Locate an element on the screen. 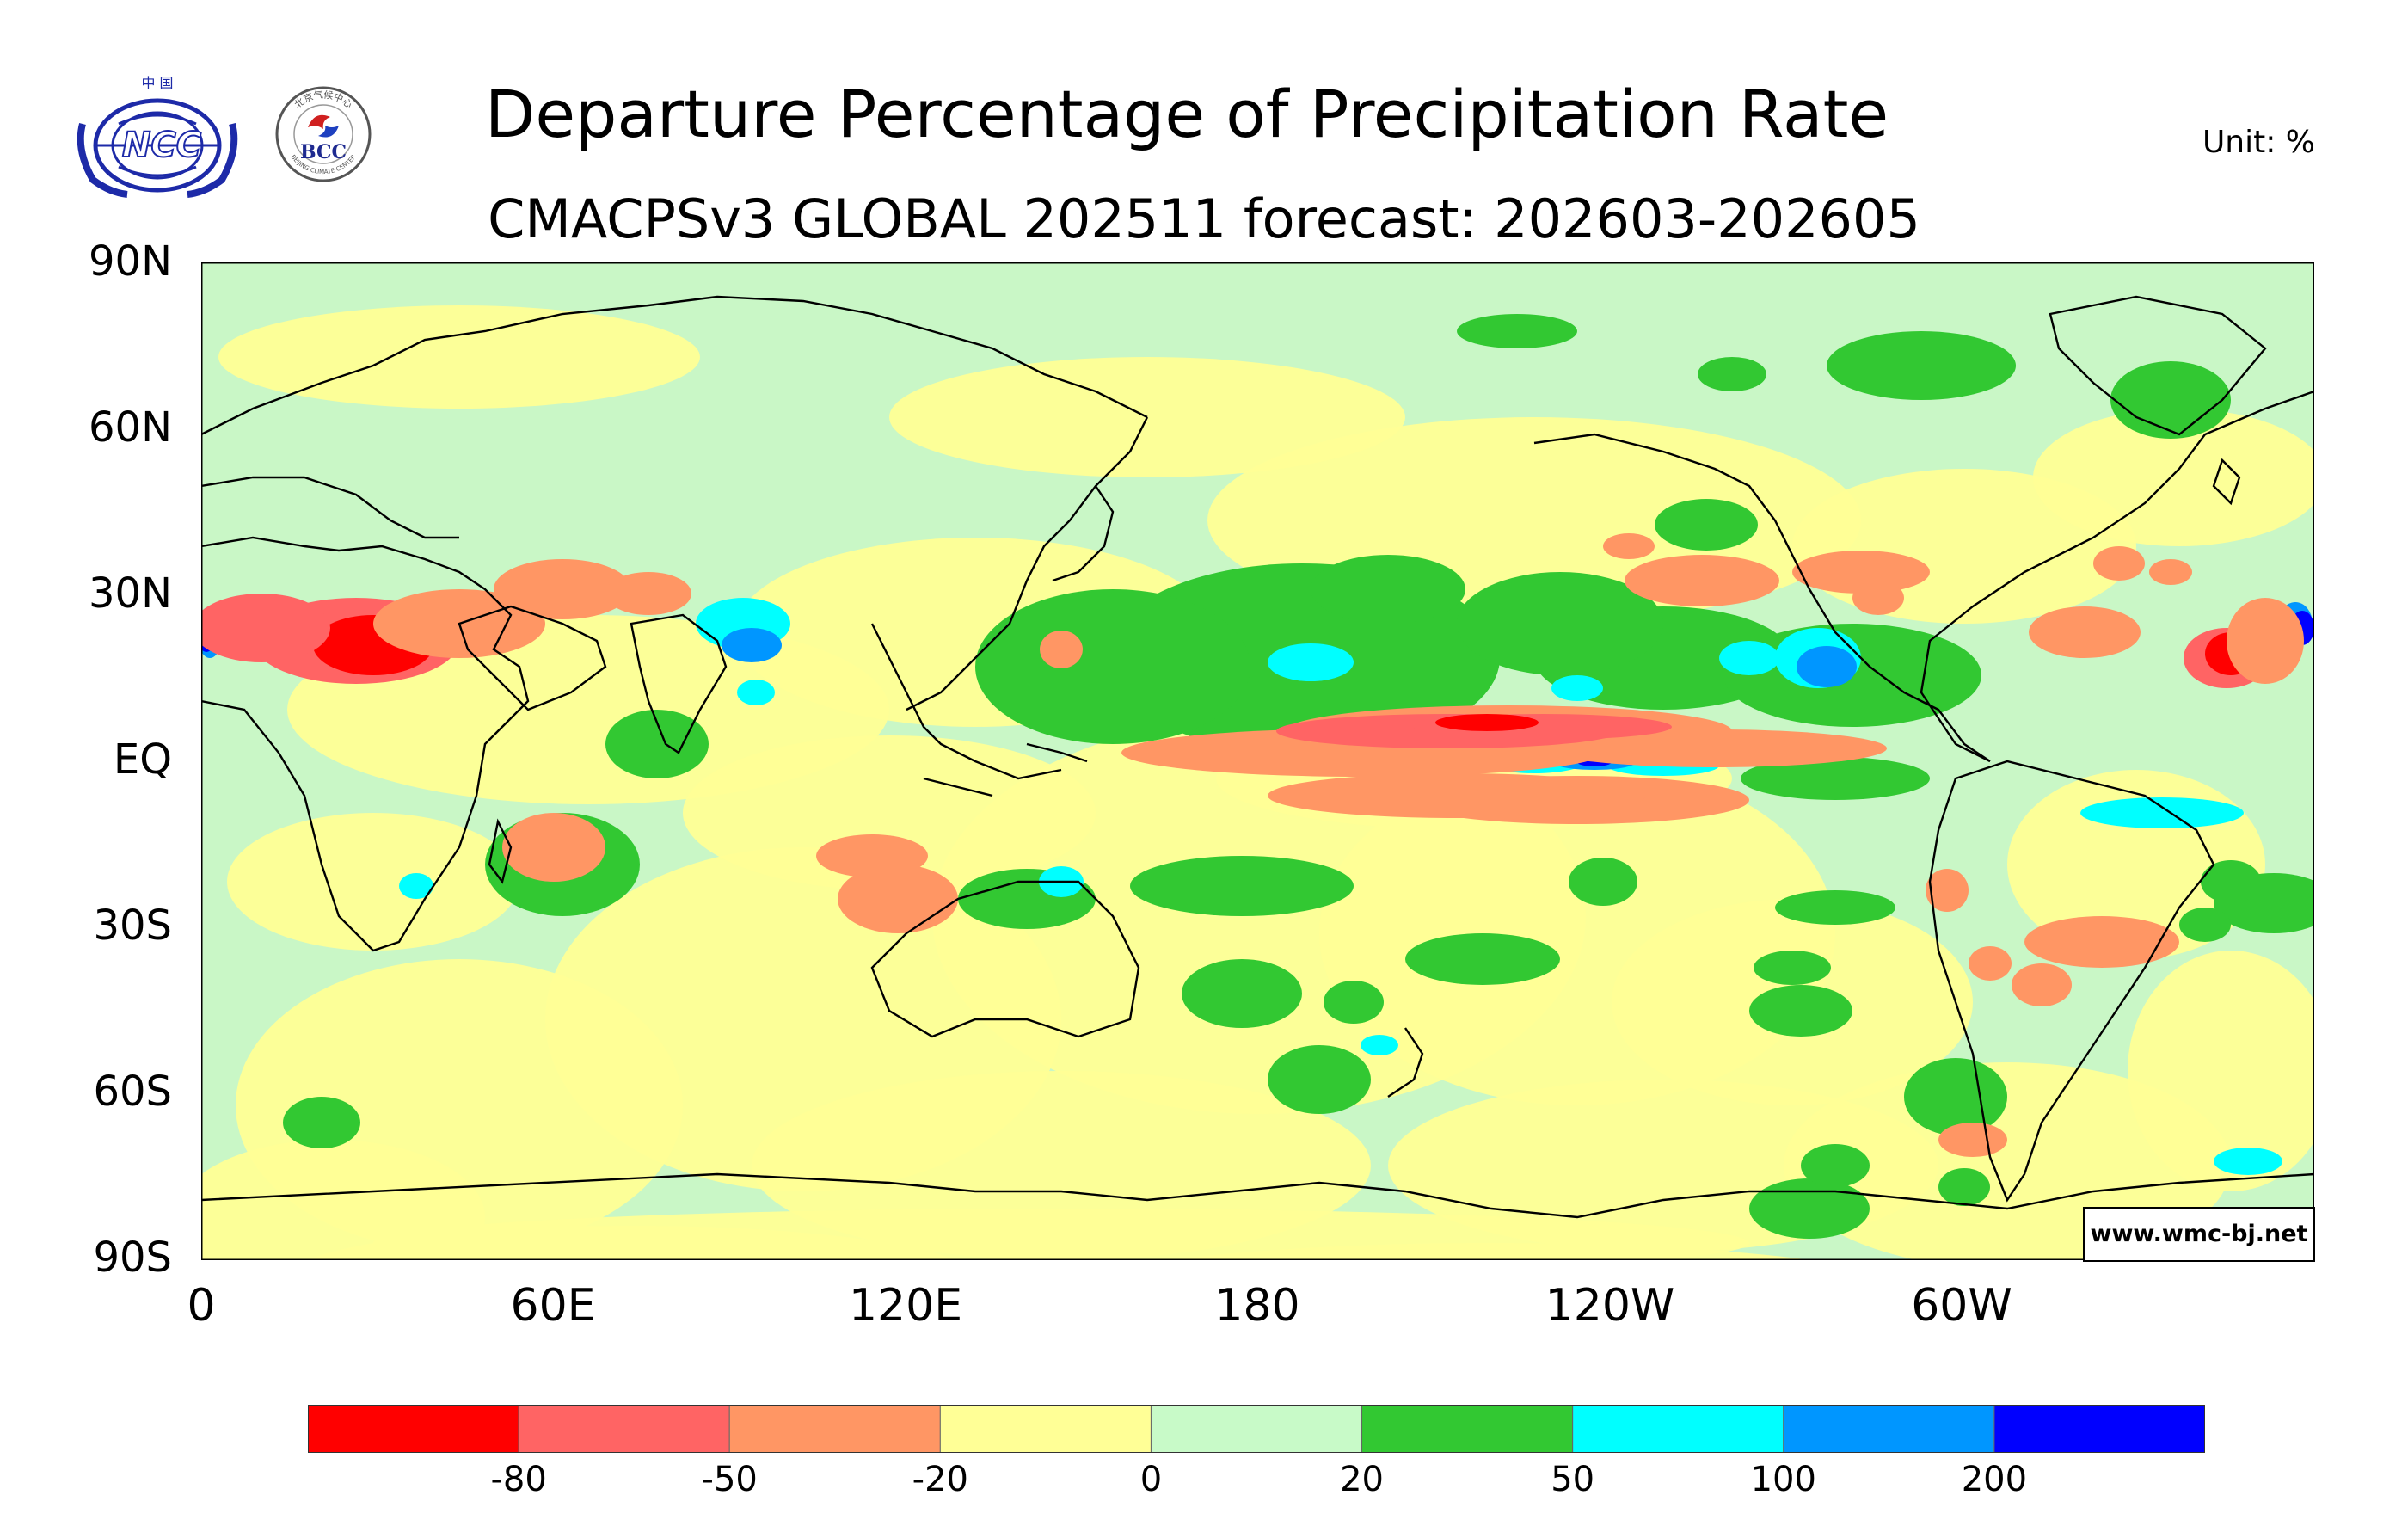 This screenshot has width=2408, height=1526. legend-label: 200 is located at coordinates (1994, 1480).